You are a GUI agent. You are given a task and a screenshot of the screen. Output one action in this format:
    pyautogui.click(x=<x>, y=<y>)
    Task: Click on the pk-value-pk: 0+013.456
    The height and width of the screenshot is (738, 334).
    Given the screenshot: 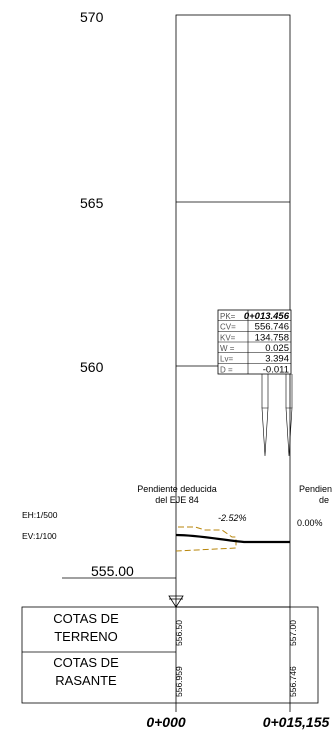 What is the action you would take?
    pyautogui.click(x=267, y=316)
    